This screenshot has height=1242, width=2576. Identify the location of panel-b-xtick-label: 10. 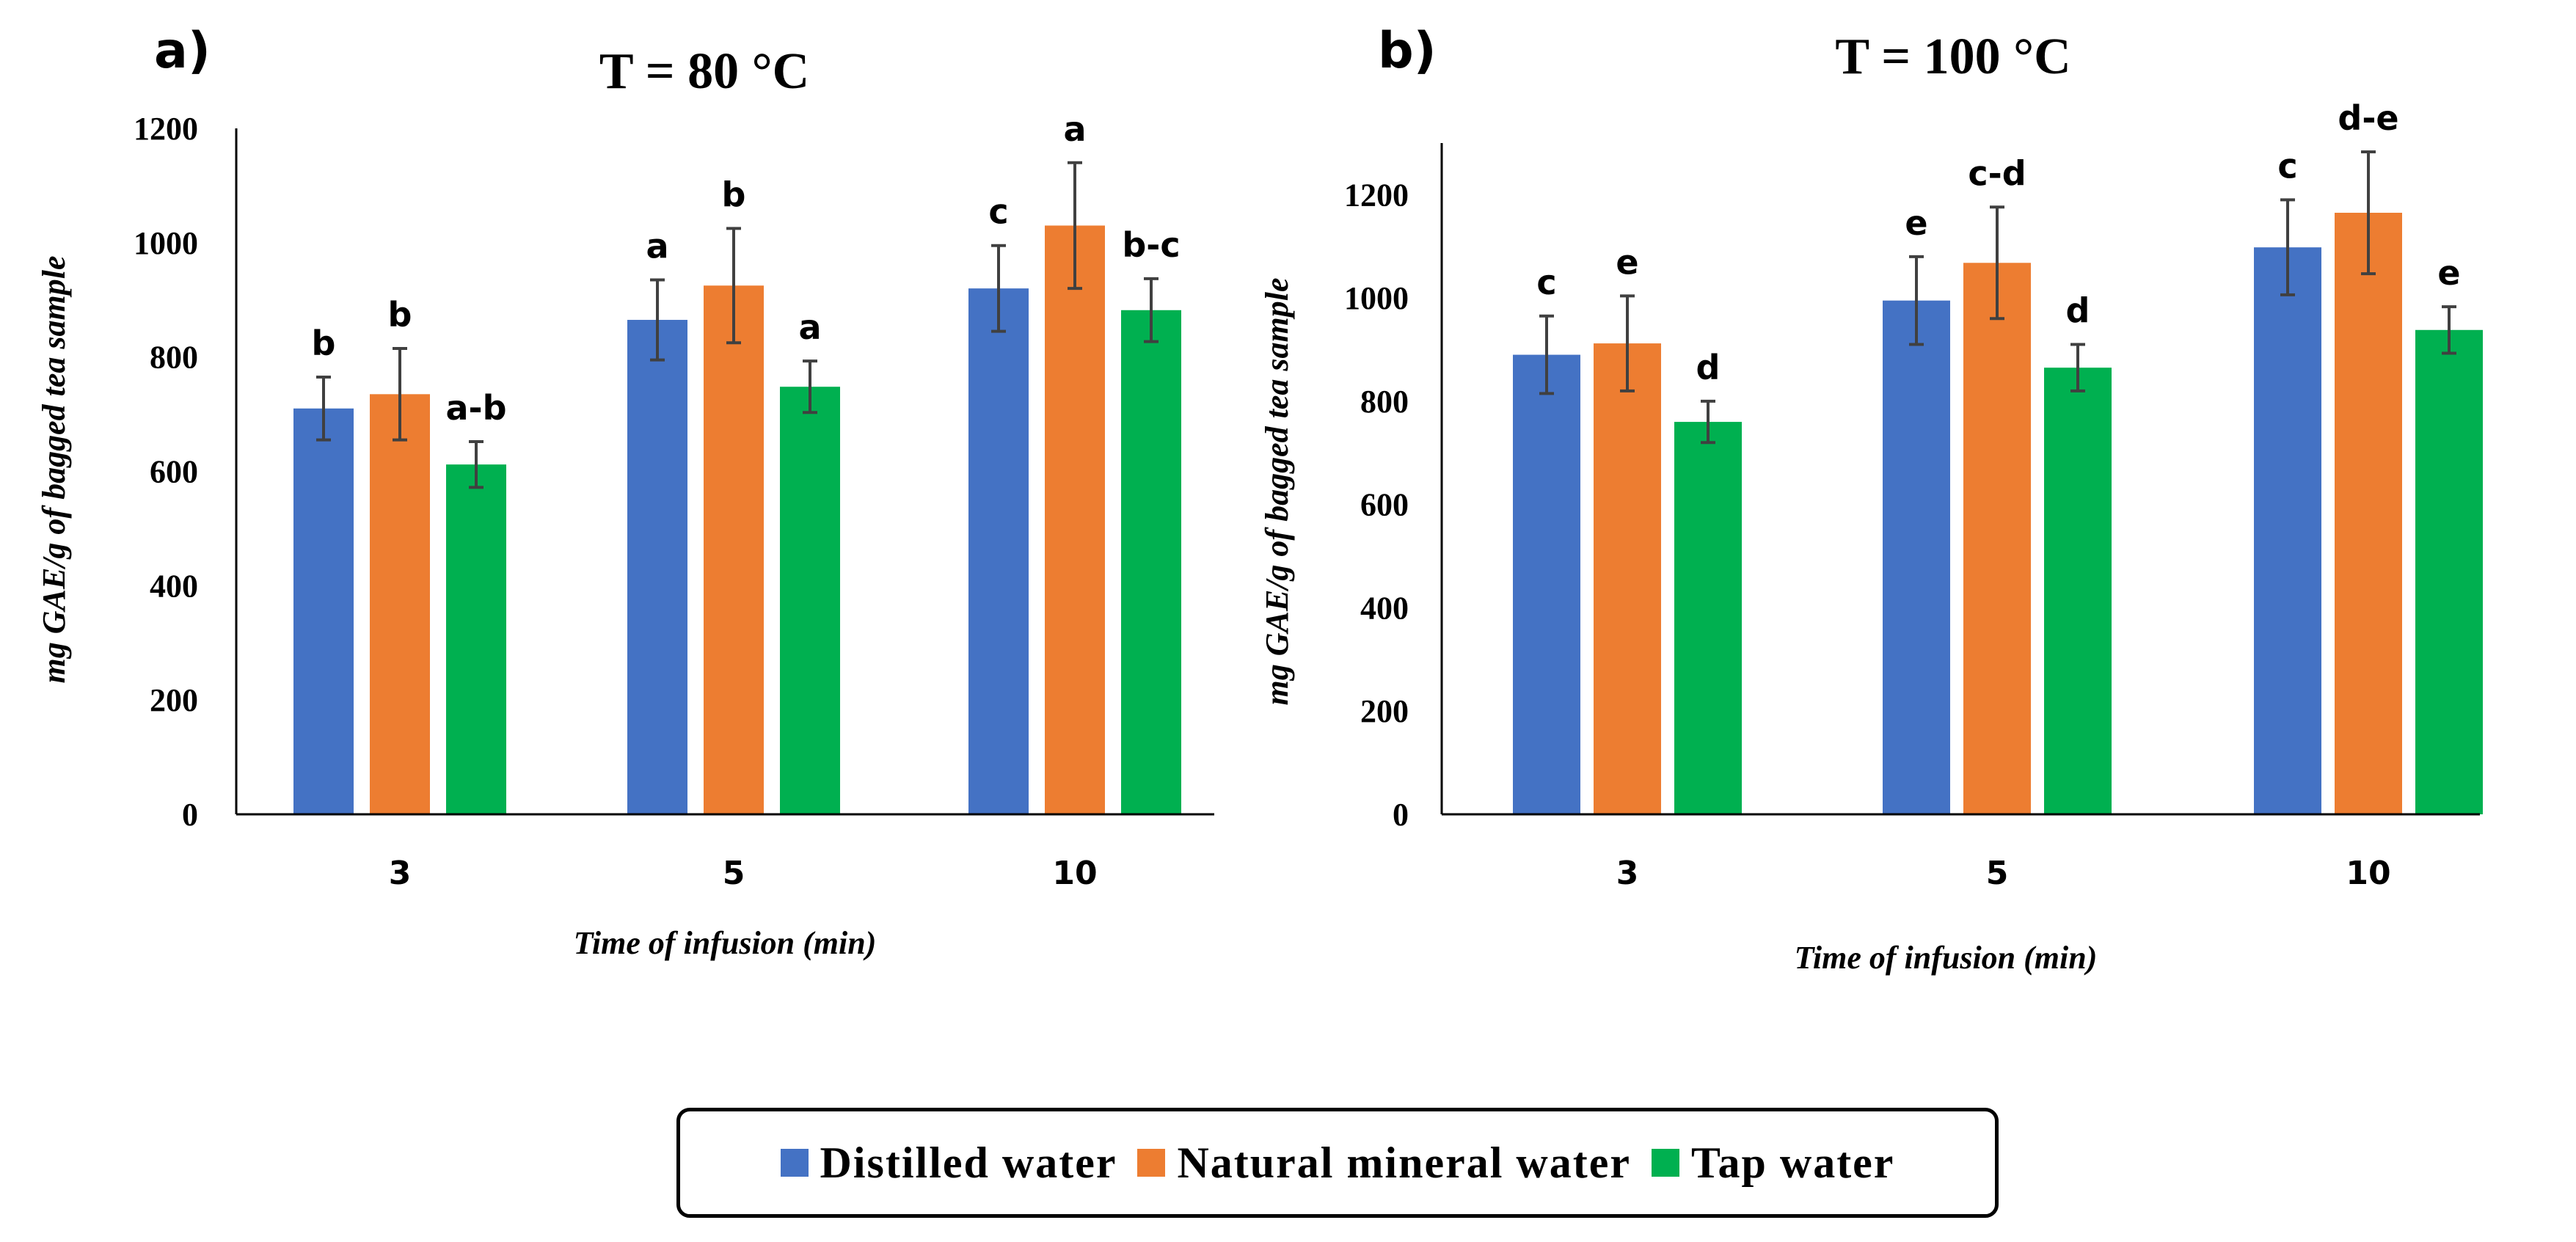
(2368, 873).